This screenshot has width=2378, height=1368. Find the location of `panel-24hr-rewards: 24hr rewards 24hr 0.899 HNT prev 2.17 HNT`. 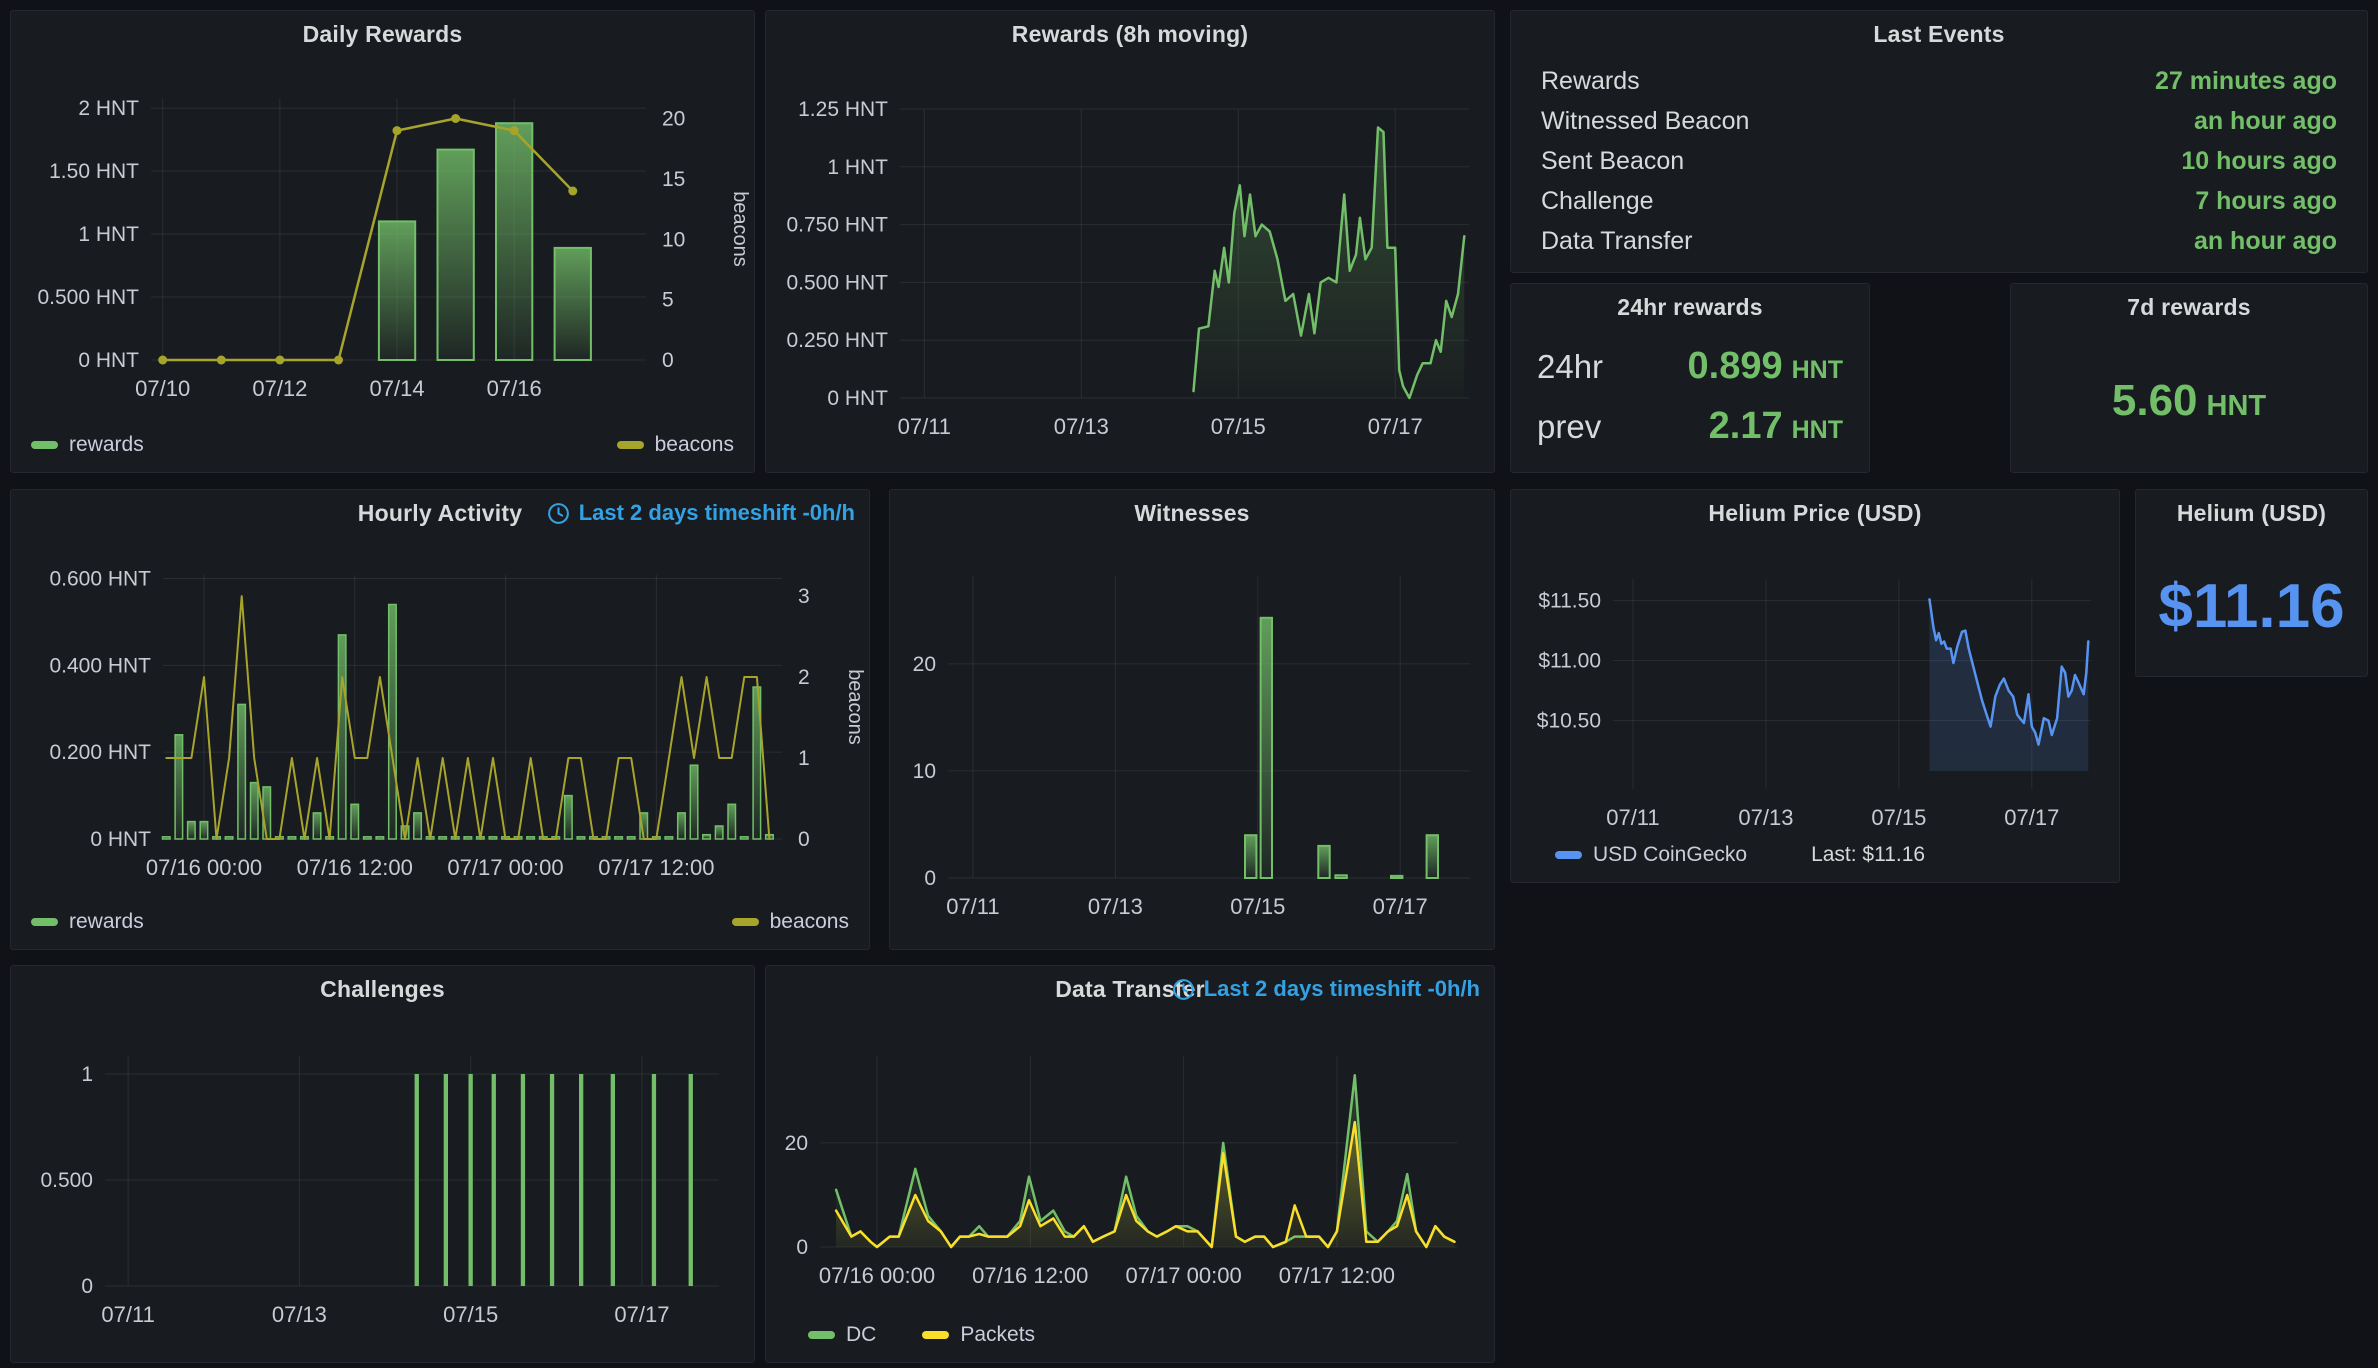

panel-24hr-rewards: 24hr rewards 24hr 0.899 HNT prev 2.17 HNT is located at coordinates (1690, 378).